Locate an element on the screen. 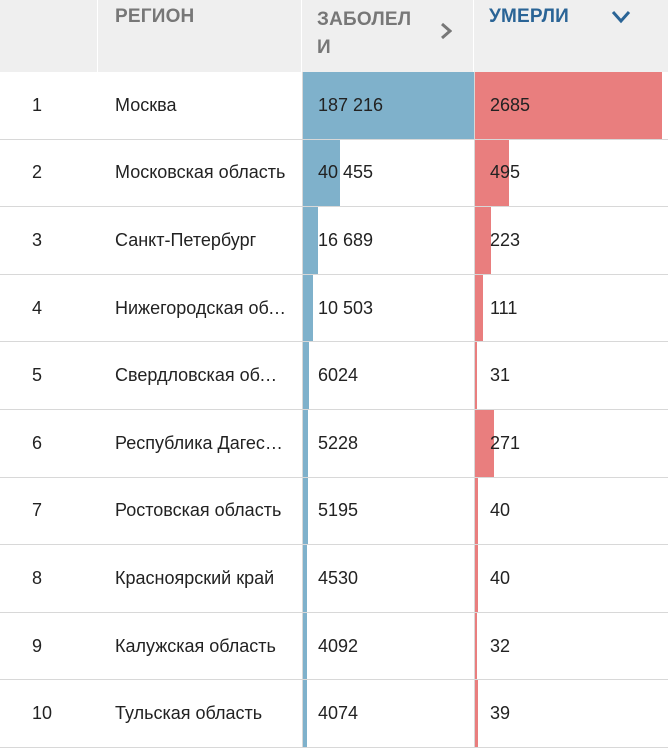 This screenshot has height=748, width=668. row-region-cell: Ростовская область is located at coordinates (200, 511).